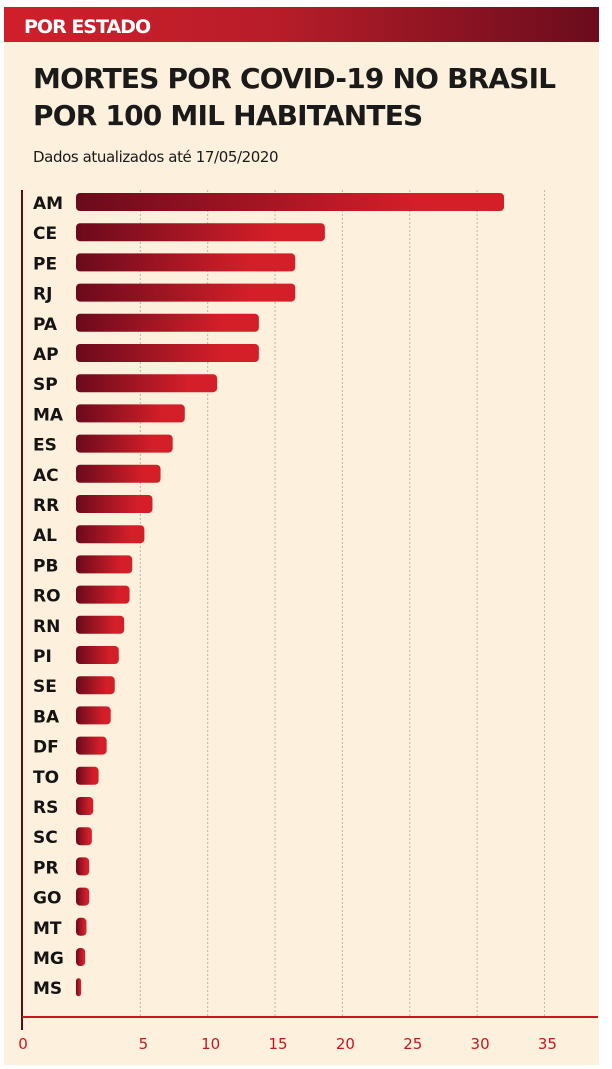 This screenshot has width=612, height=1069. What do you see at coordinates (130, 413) in the screenshot?
I see `bar-ma` at bounding box center [130, 413].